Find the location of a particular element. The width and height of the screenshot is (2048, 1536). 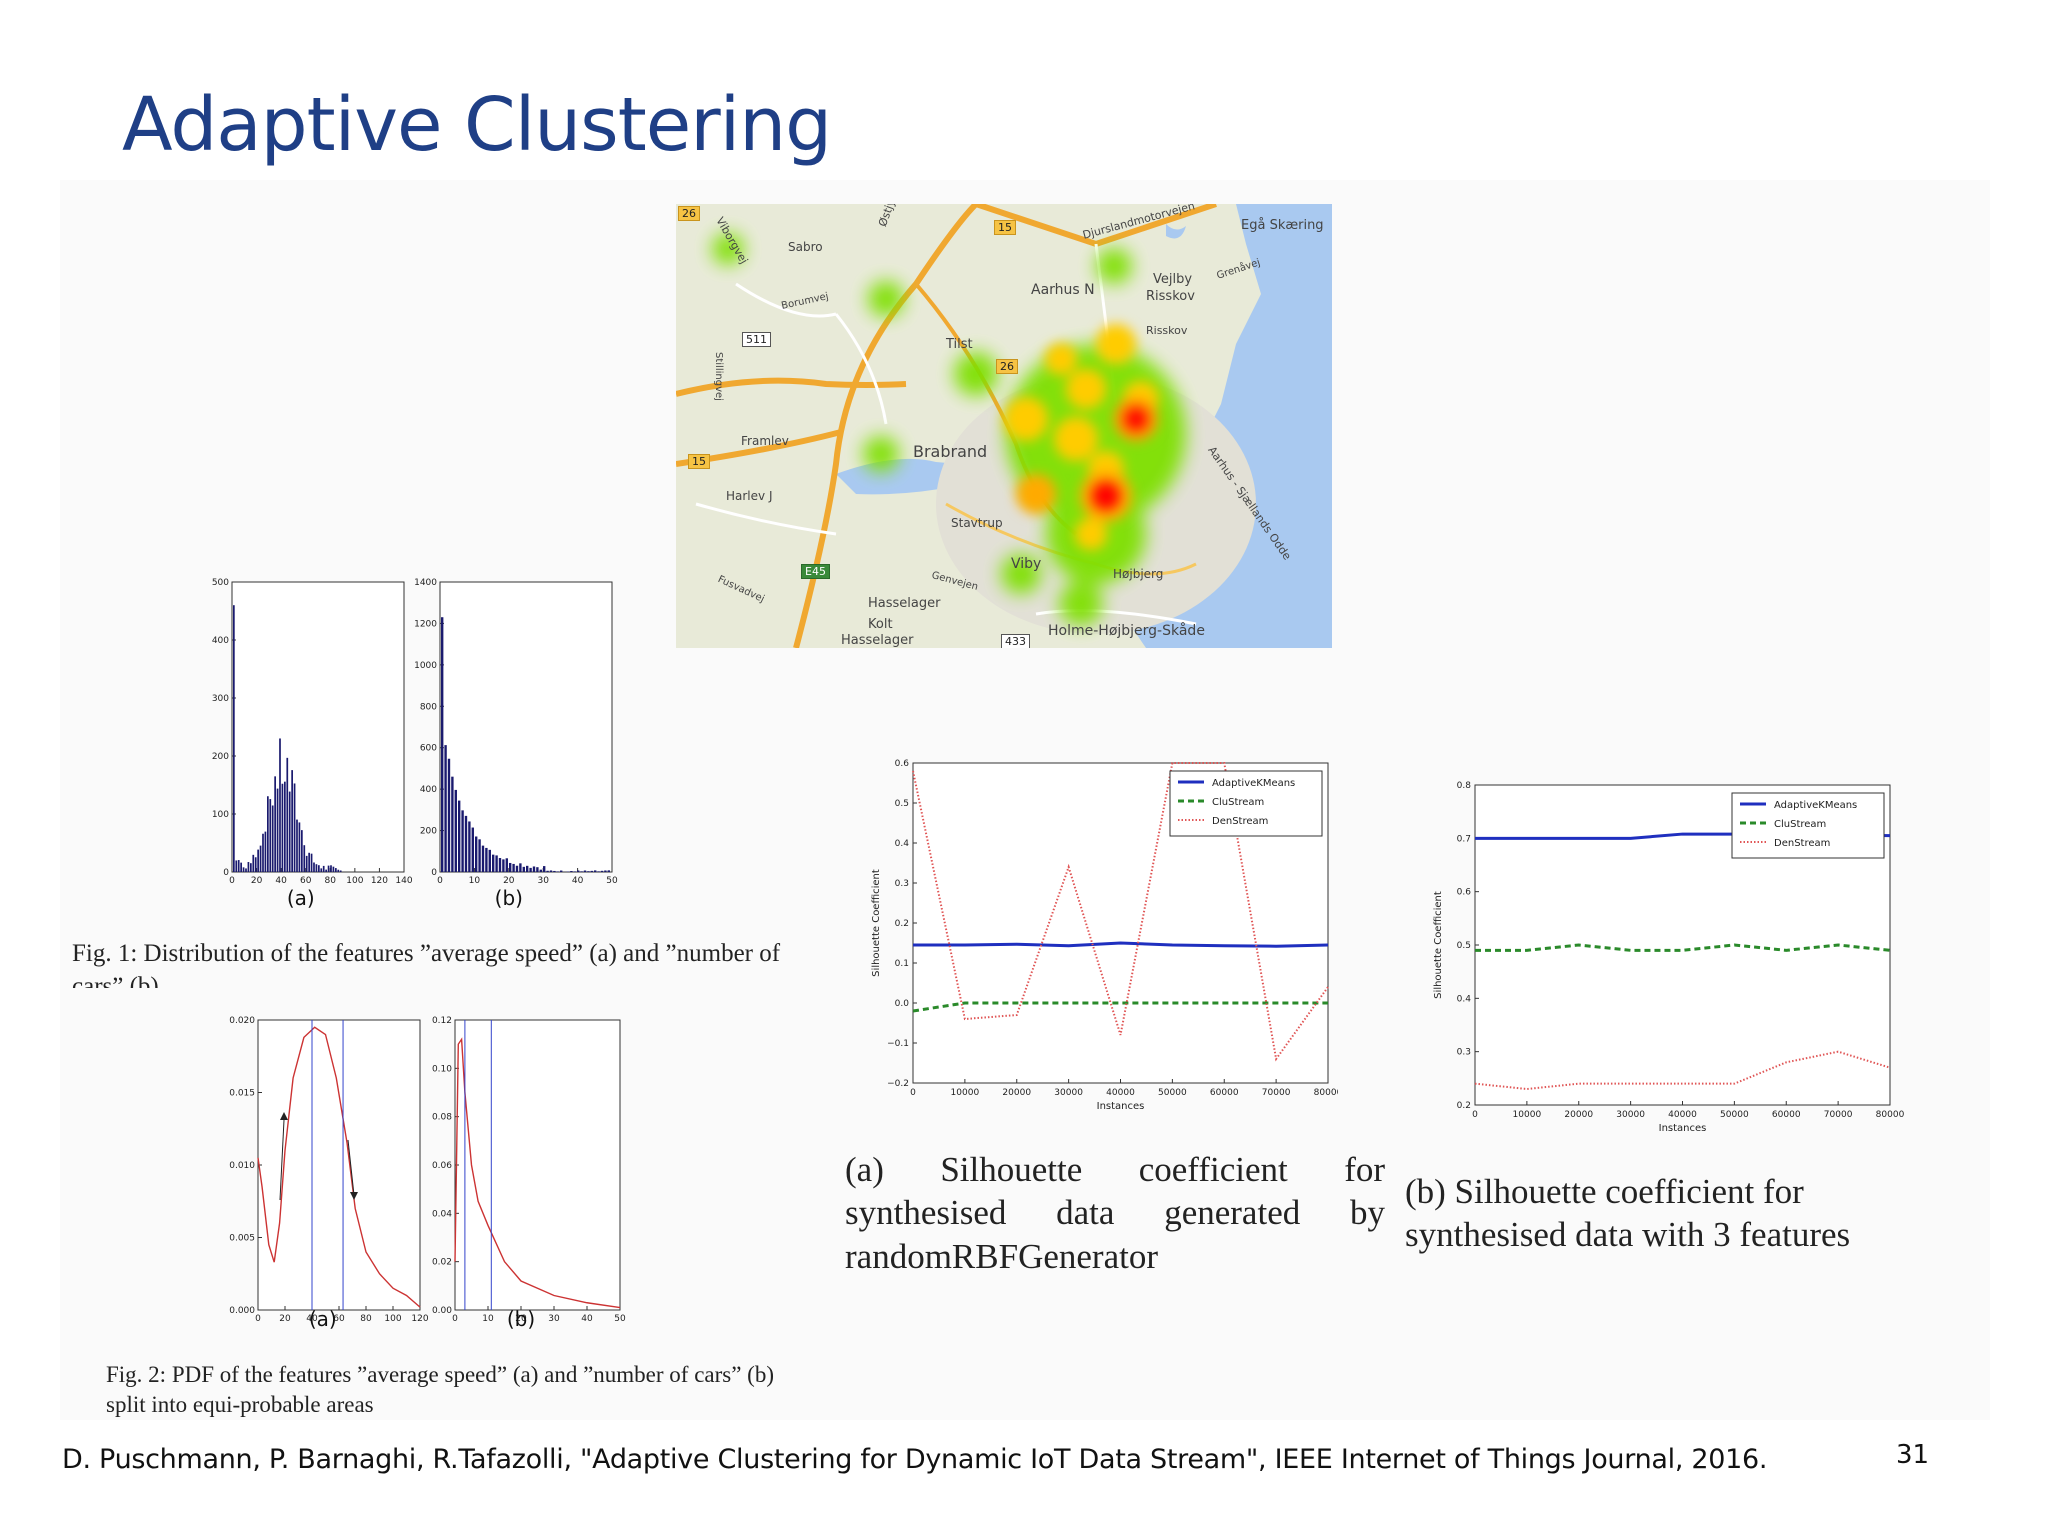

chart-a-ytick-label: 0.6 is located at coordinates (902, 764).